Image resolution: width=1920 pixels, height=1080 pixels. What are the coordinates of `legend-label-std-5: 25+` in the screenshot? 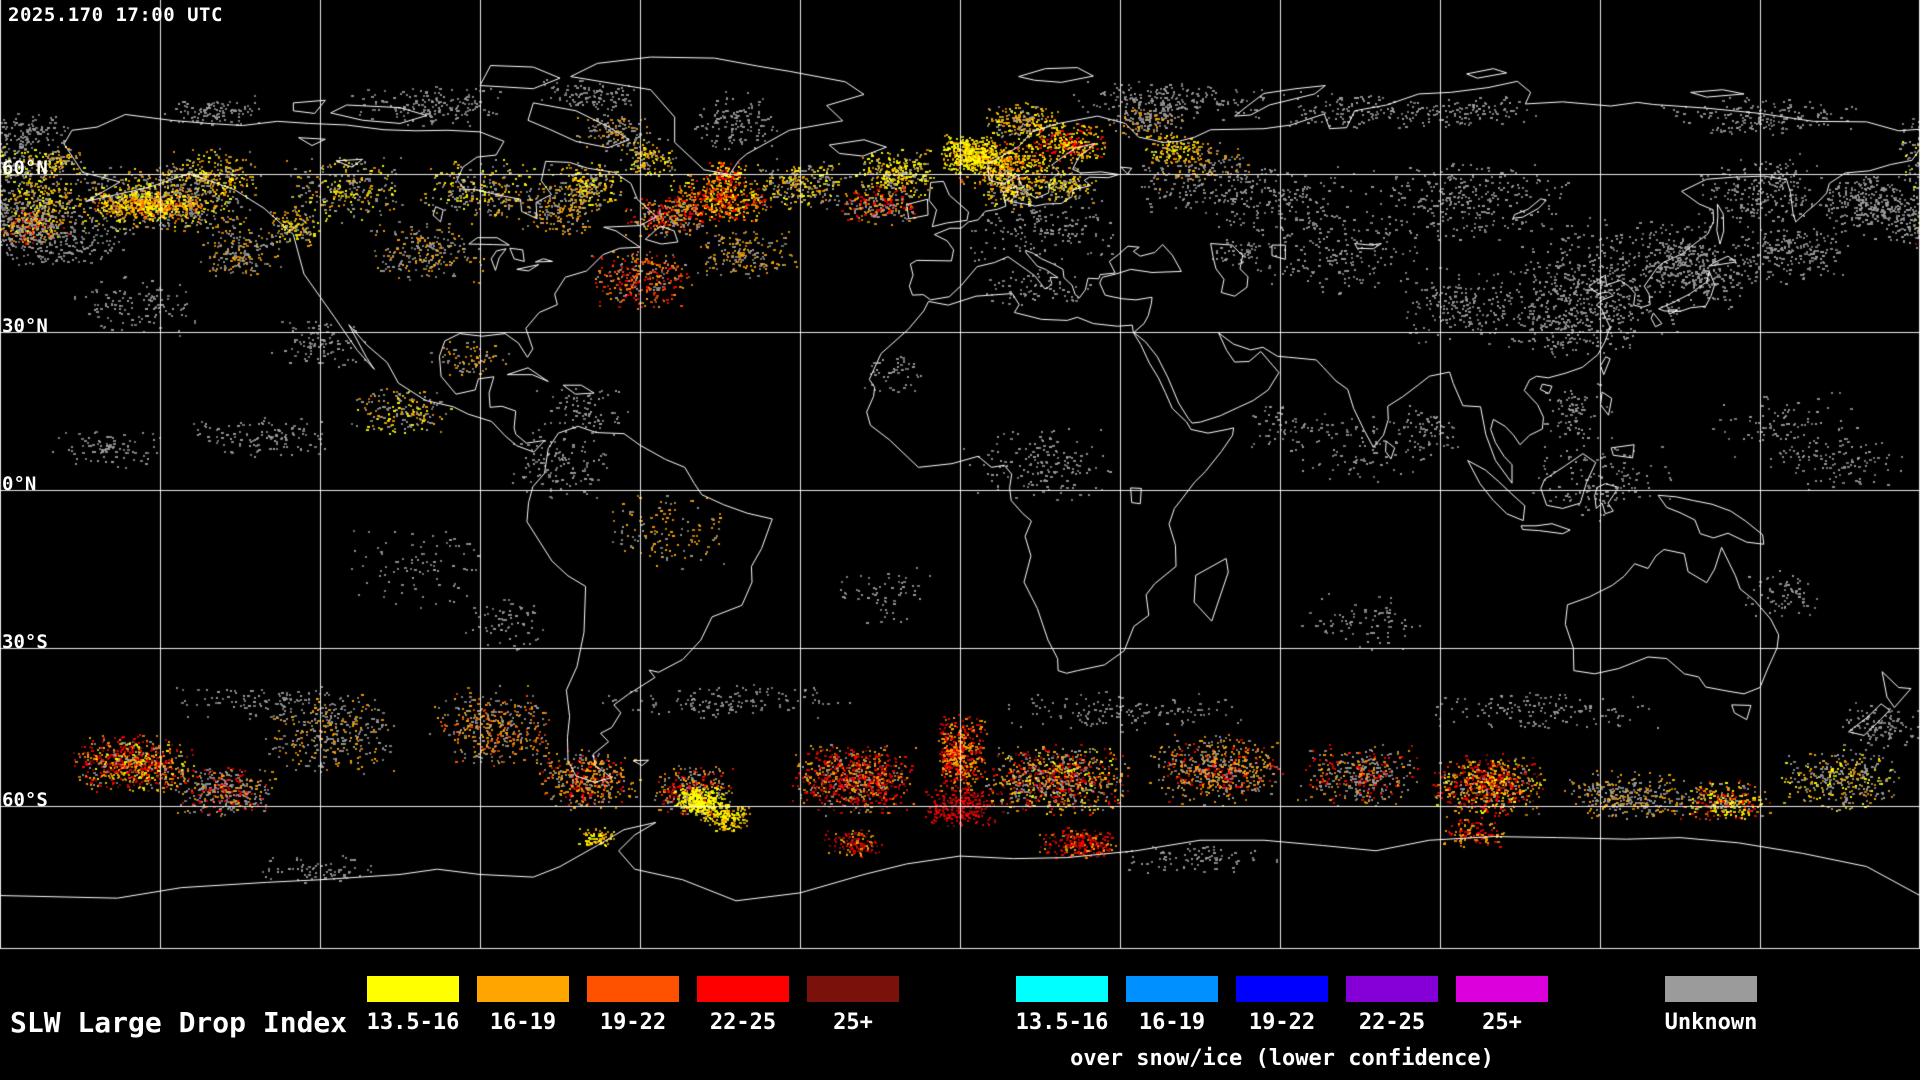 It's located at (853, 1022).